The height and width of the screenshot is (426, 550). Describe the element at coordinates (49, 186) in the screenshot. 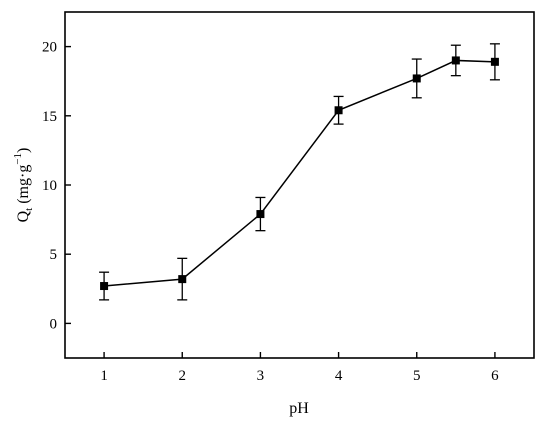

I see `y-tick-label: 10` at that location.